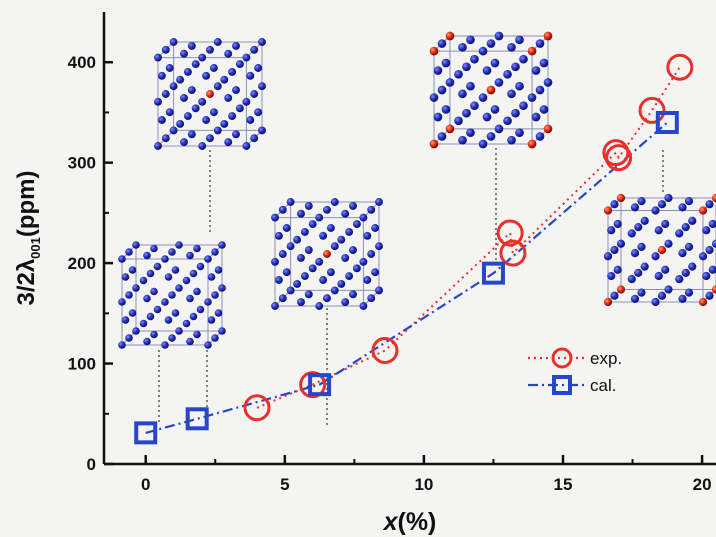 The width and height of the screenshot is (716, 537). What do you see at coordinates (606, 358) in the screenshot?
I see `legend-exp-label: exp.` at bounding box center [606, 358].